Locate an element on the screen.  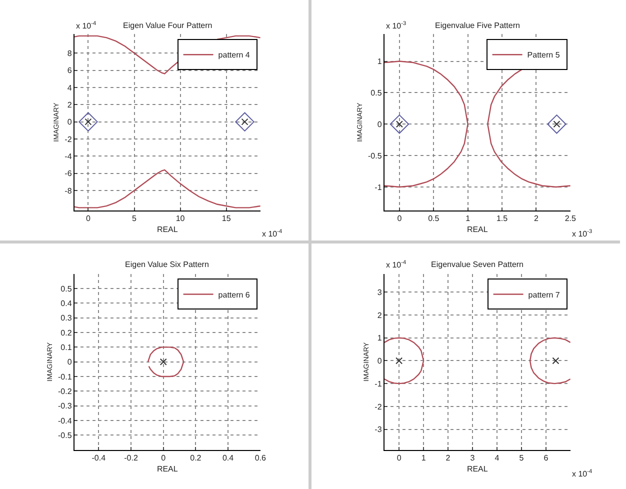
x-tick-label: 2.5 is located at coordinates (570, 218).